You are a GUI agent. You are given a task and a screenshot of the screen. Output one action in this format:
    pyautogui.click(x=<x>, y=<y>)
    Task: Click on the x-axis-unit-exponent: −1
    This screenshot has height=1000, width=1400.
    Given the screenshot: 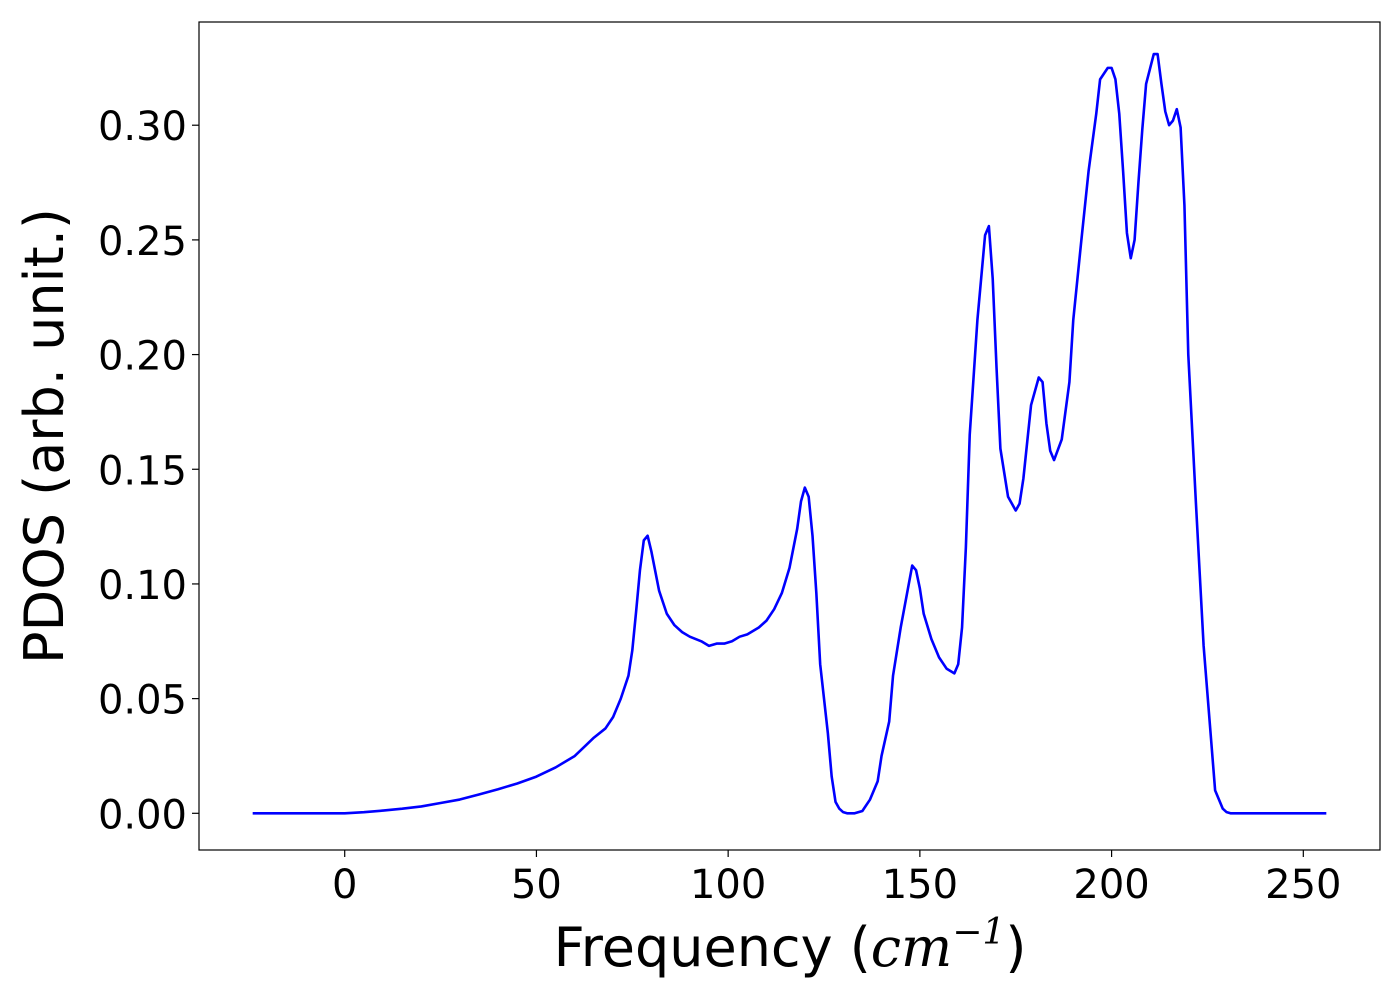 What is the action you would take?
    pyautogui.click(x=978, y=932)
    